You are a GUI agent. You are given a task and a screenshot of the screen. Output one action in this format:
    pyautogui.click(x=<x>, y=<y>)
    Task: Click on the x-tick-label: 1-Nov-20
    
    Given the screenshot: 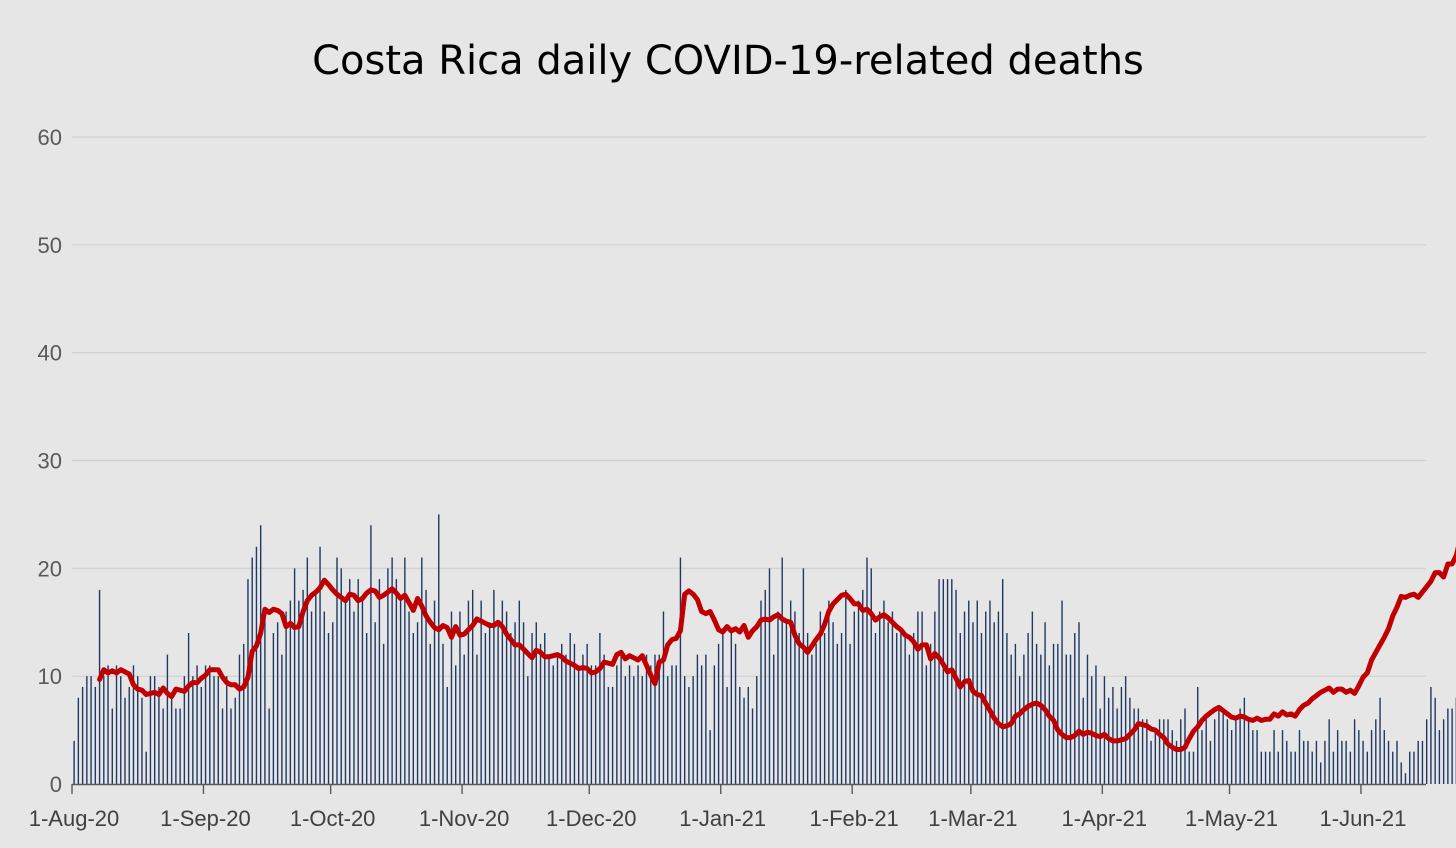 What is the action you would take?
    pyautogui.click(x=464, y=818)
    